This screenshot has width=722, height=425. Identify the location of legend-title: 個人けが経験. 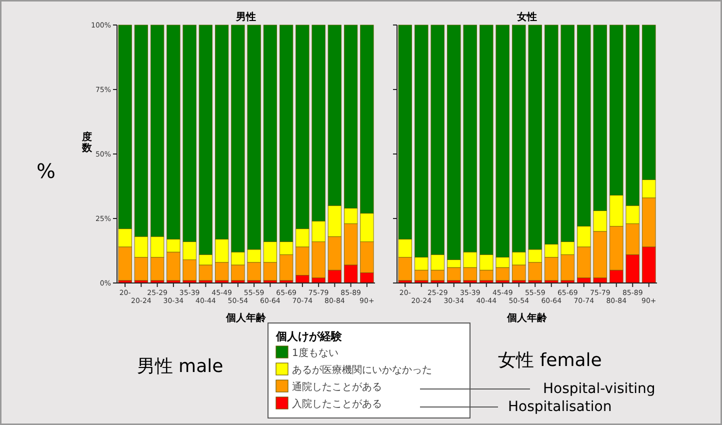
(309, 336).